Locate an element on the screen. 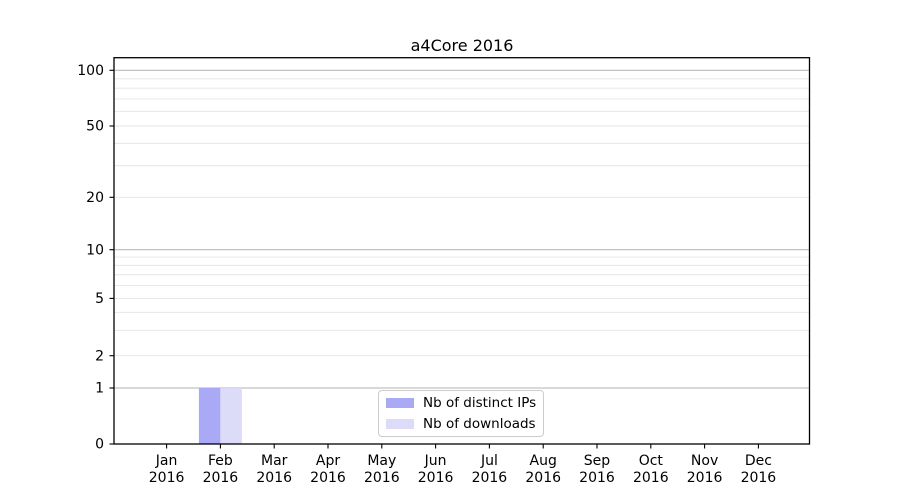 The height and width of the screenshot is (500, 900). y-tick-label: 10 is located at coordinates (95, 250).